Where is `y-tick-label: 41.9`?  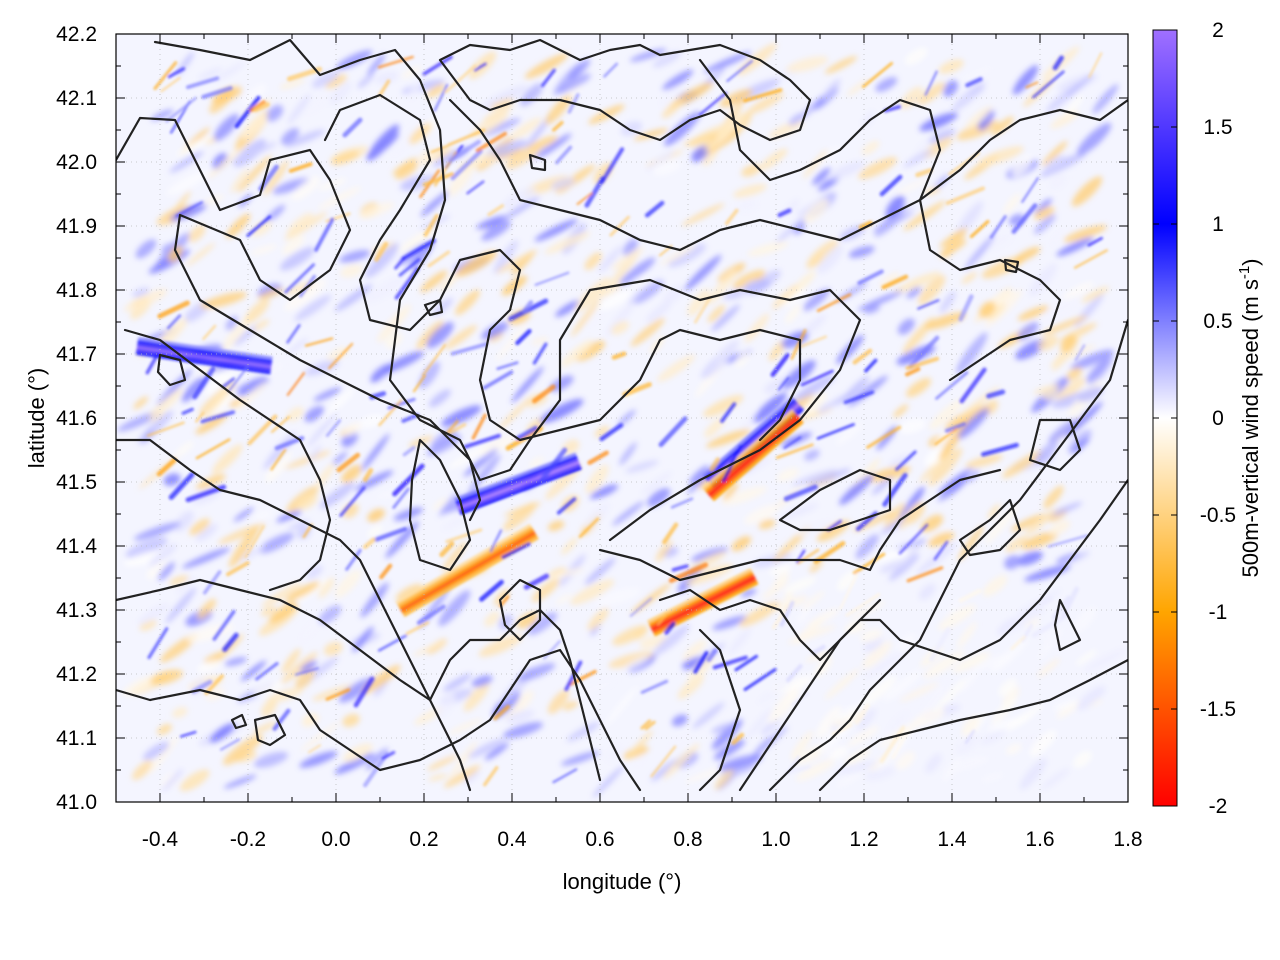 y-tick-label: 41.9 is located at coordinates (76, 226).